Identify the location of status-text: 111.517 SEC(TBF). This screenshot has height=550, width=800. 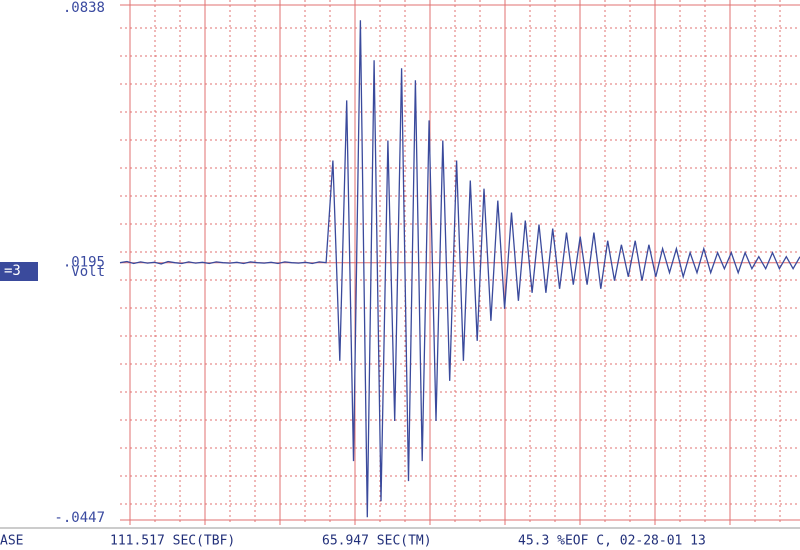
(172, 541).